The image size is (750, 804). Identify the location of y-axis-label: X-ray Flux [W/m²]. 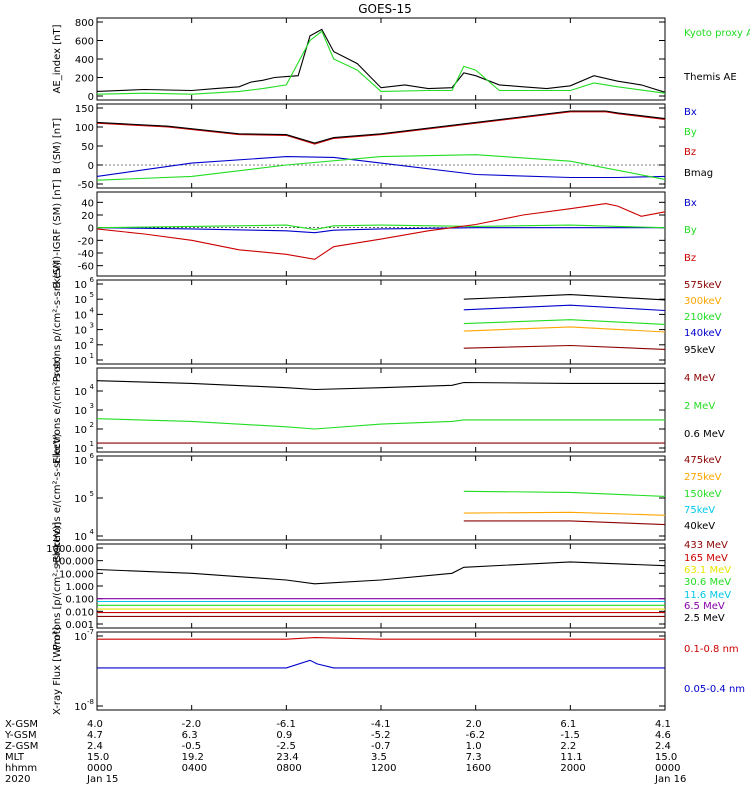
(57, 671).